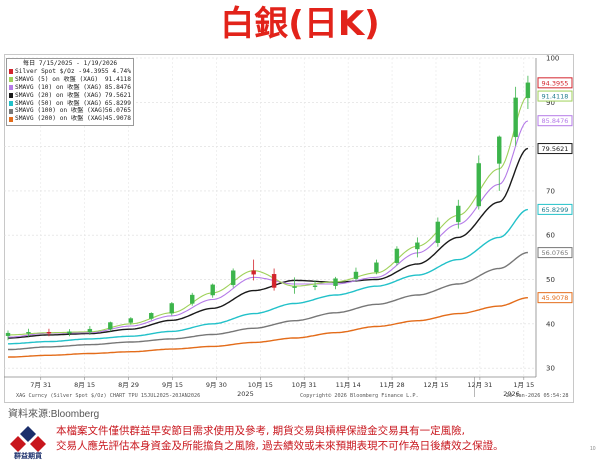 The width and height of the screenshot is (600, 464). I want to click on value-tag-label: 45.9078, so click(555, 298).